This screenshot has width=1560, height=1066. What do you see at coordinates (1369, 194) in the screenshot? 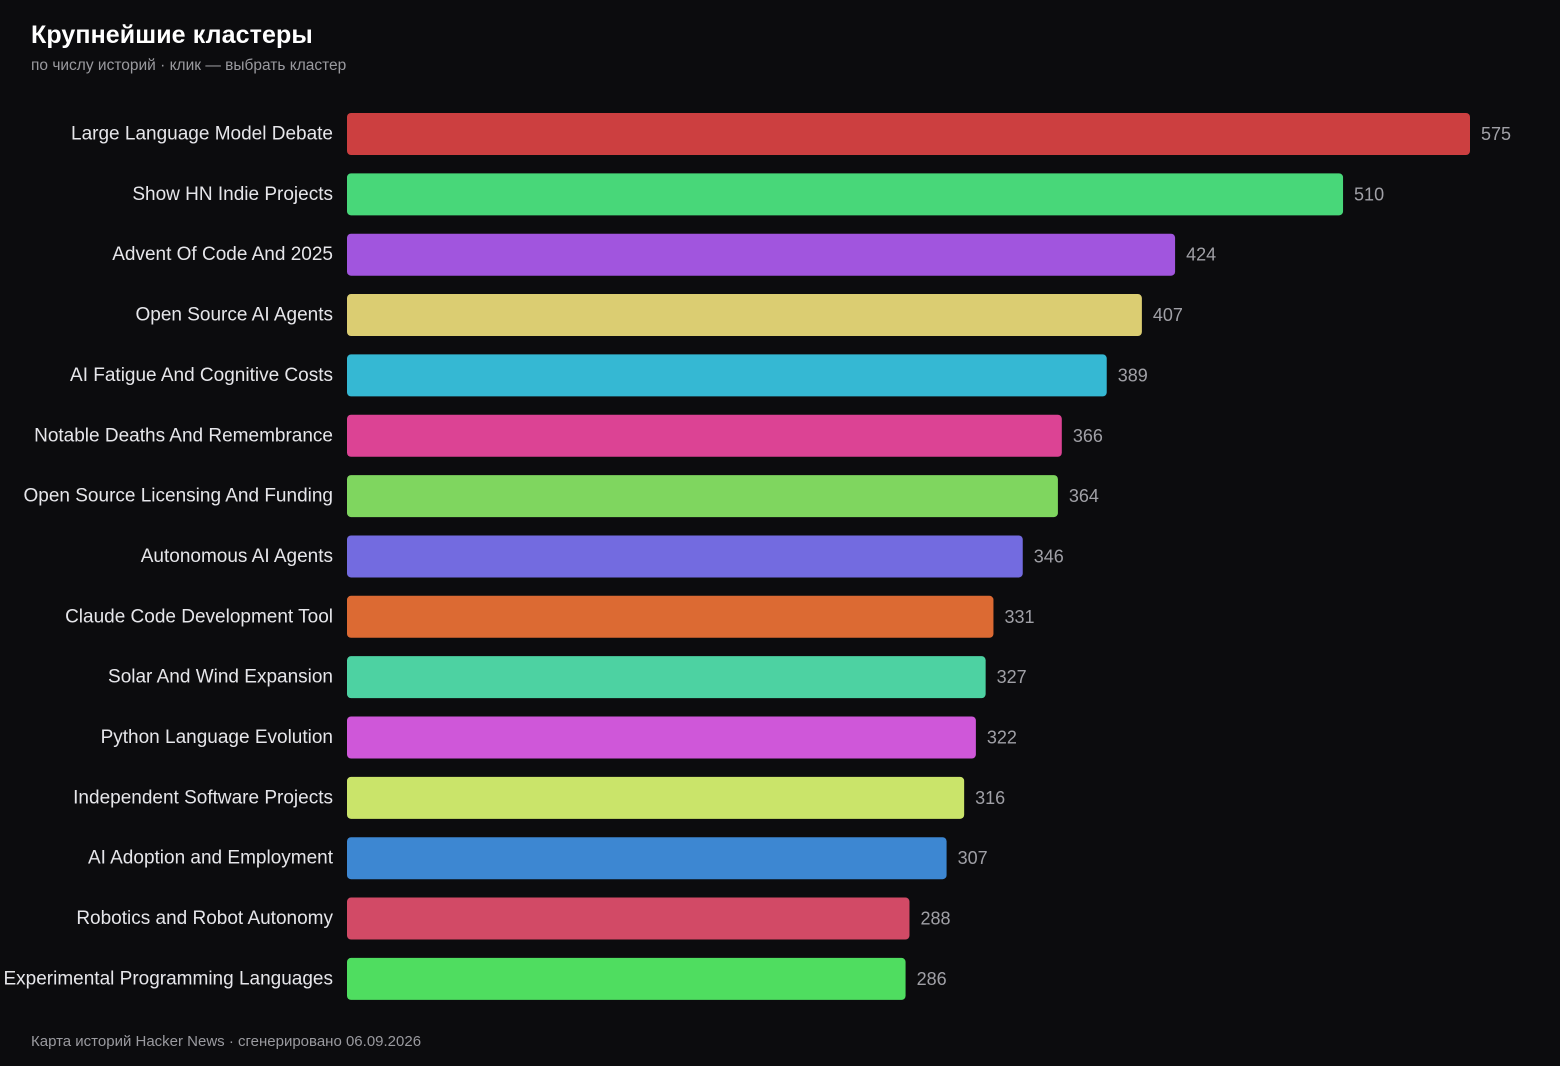
I see `value-label: 510` at bounding box center [1369, 194].